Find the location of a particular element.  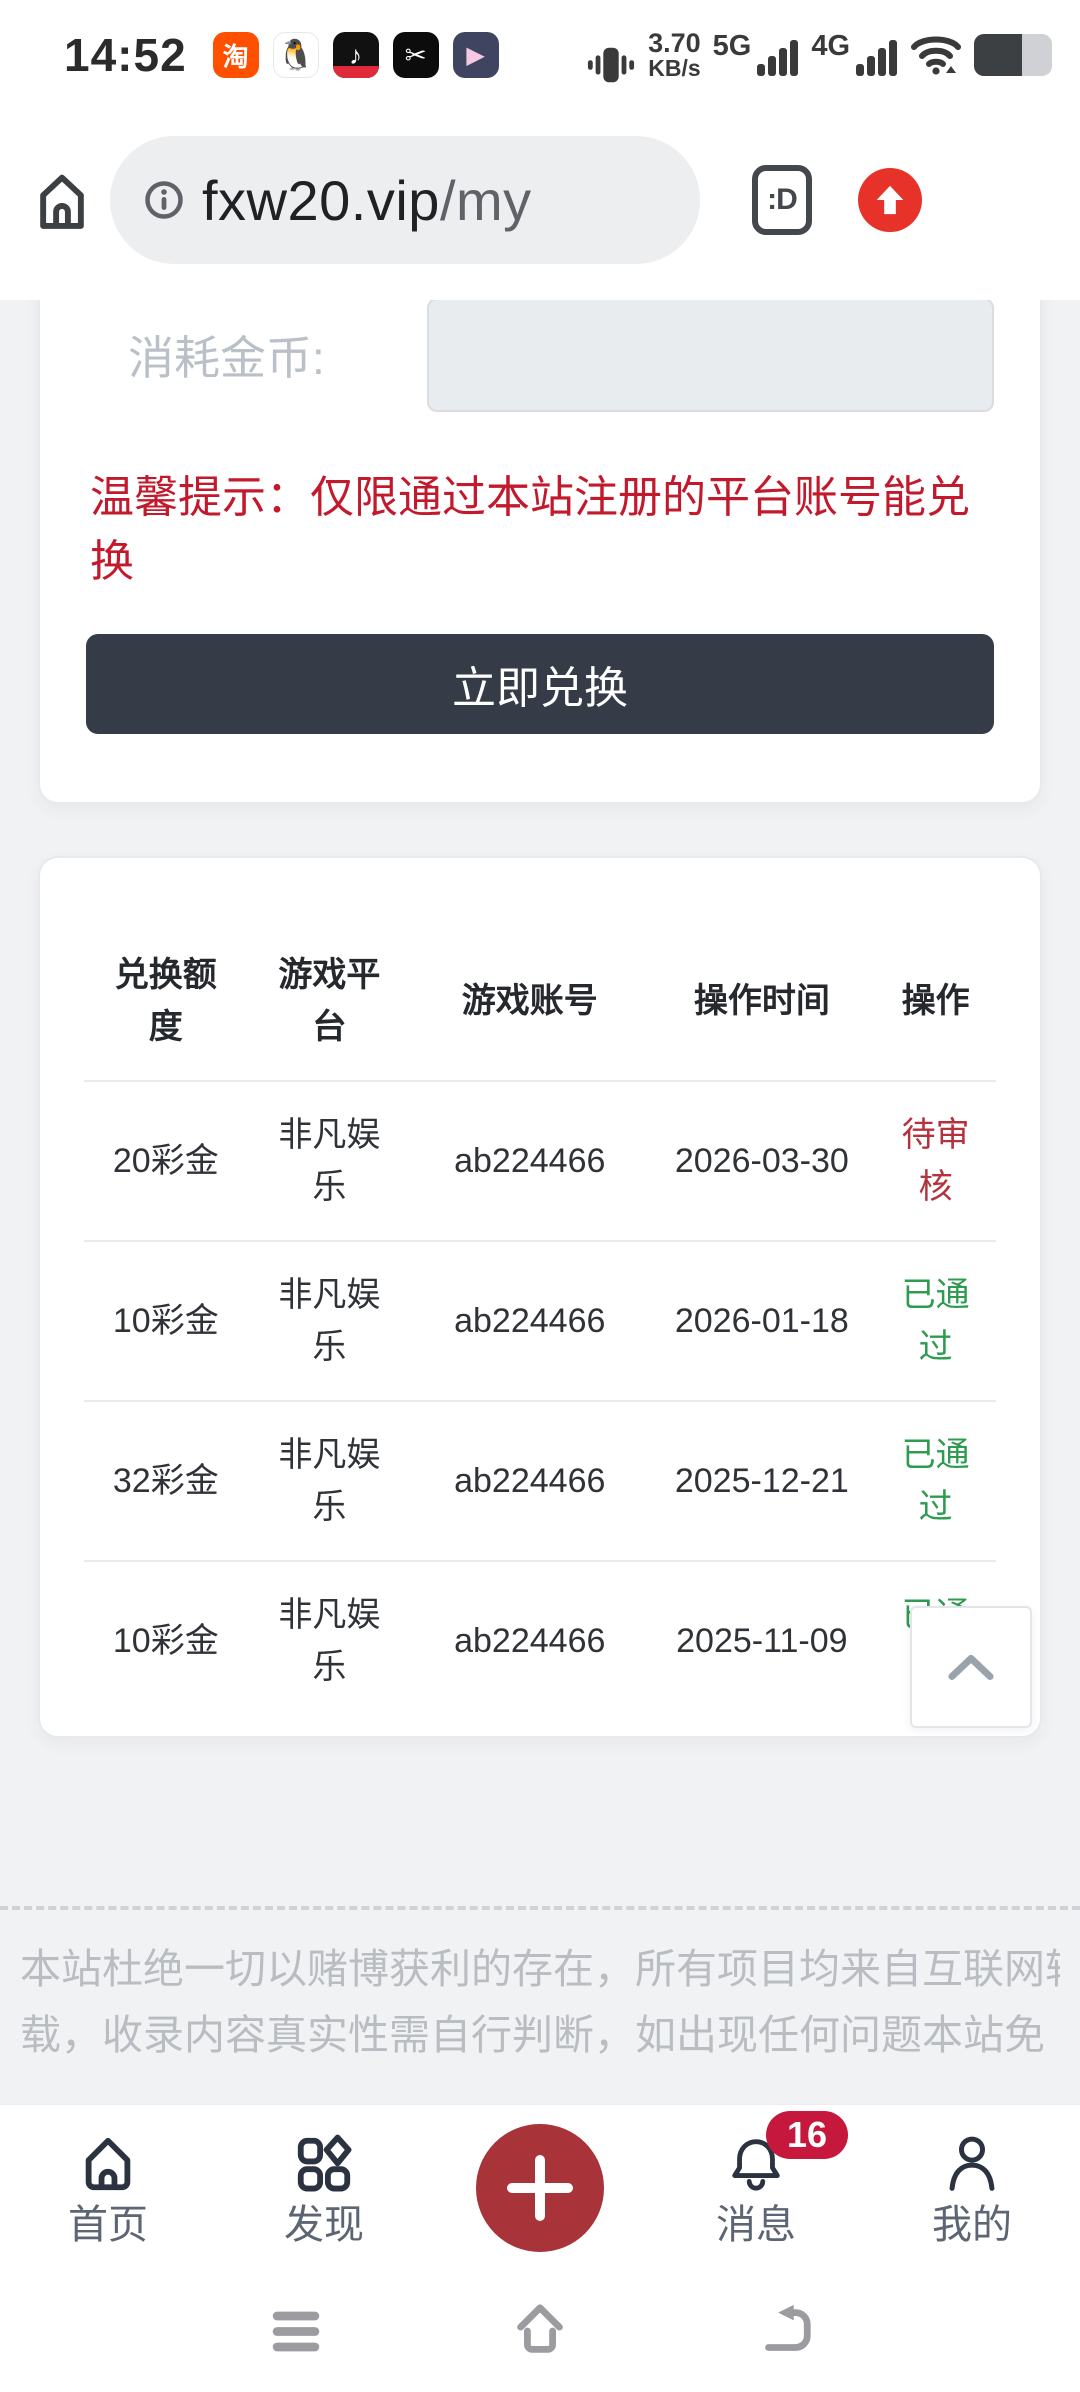

table-header-row: 兑换额度 游戏平台 游戏账号 操作时间 操作 is located at coordinates (540, 1002).